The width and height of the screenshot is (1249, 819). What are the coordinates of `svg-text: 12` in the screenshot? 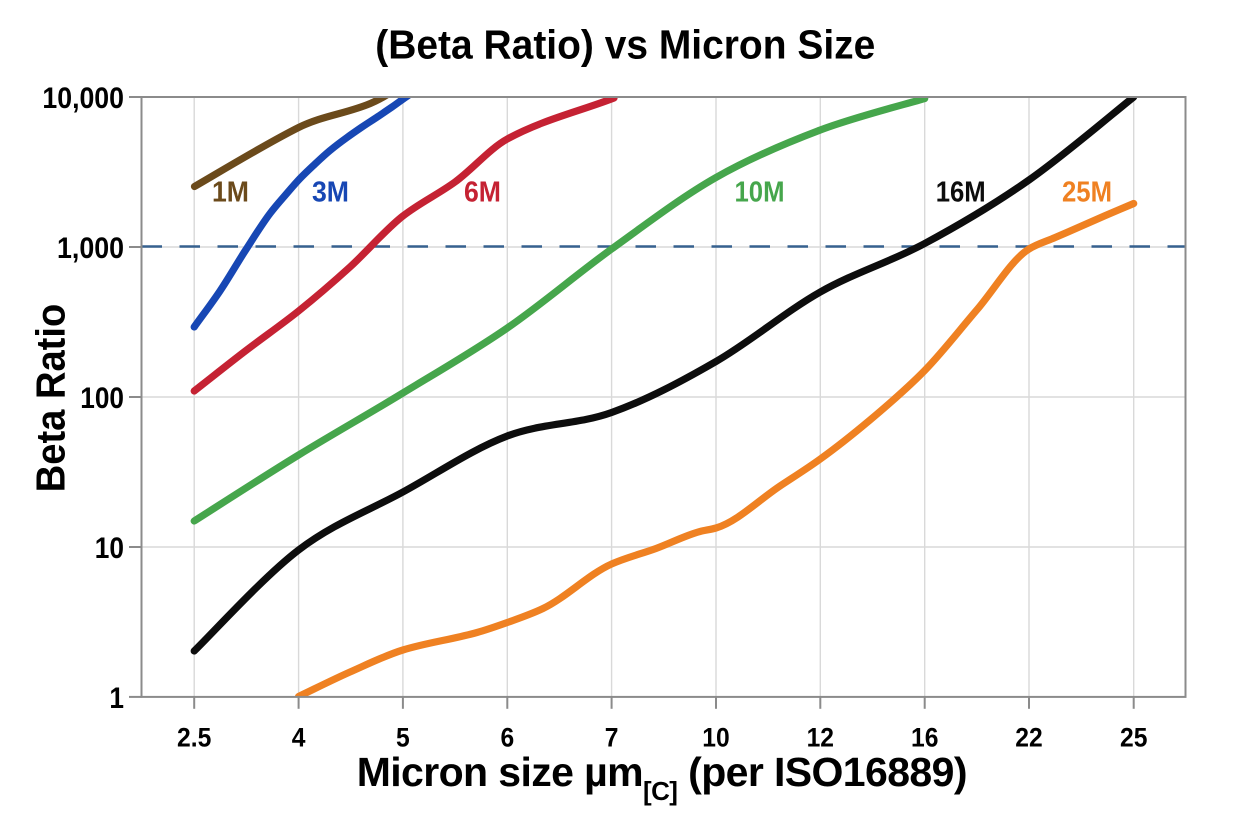 It's located at (820, 738).